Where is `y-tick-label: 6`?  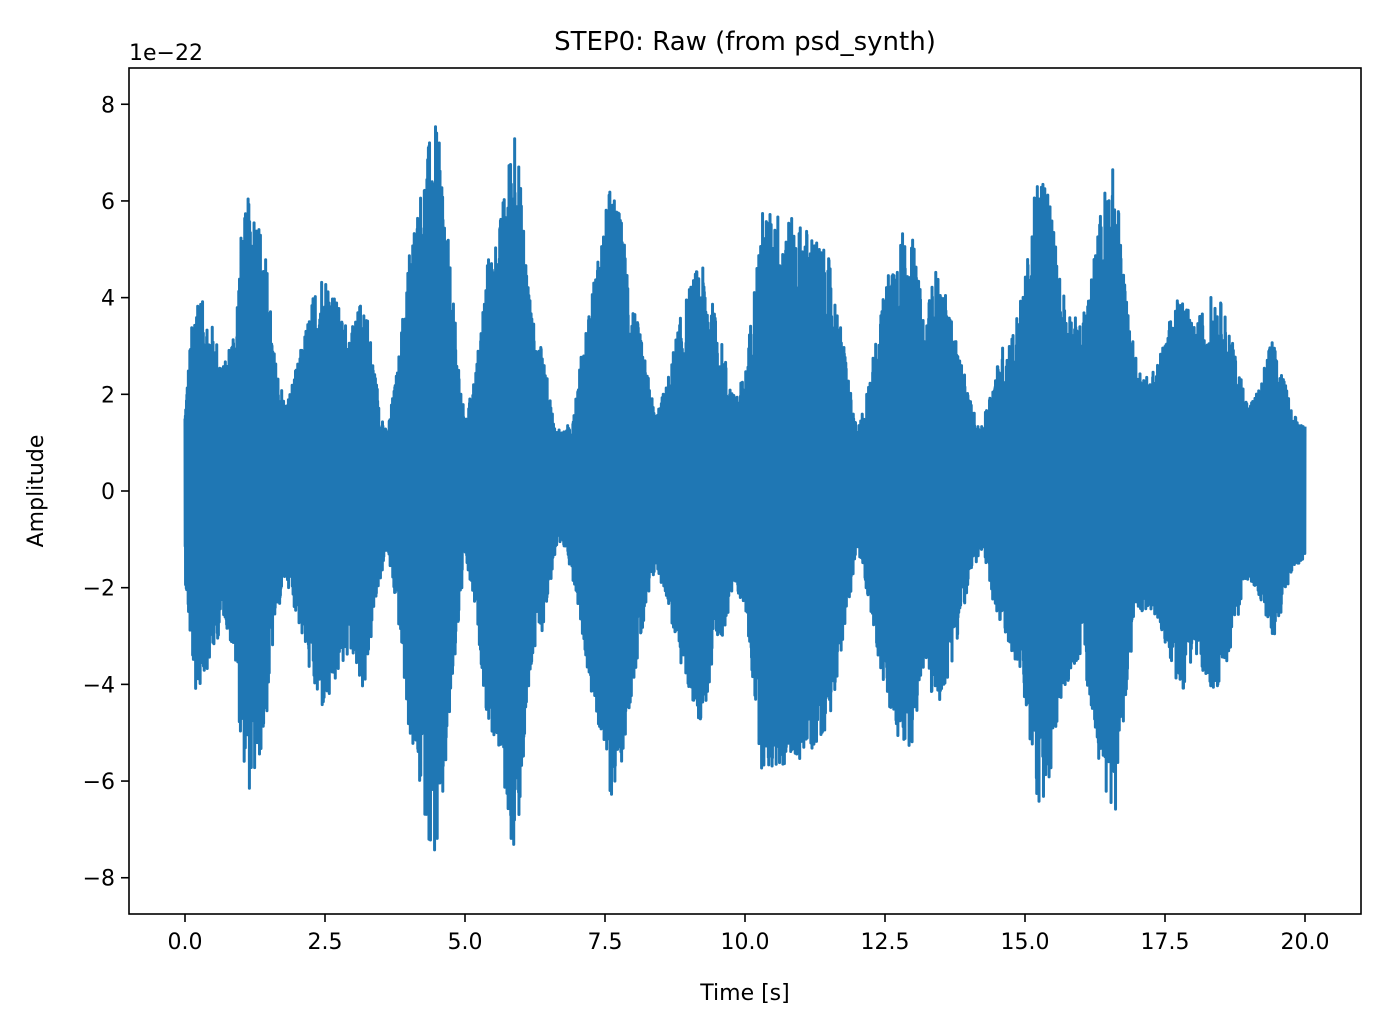
y-tick-label: 6 is located at coordinates (108, 202).